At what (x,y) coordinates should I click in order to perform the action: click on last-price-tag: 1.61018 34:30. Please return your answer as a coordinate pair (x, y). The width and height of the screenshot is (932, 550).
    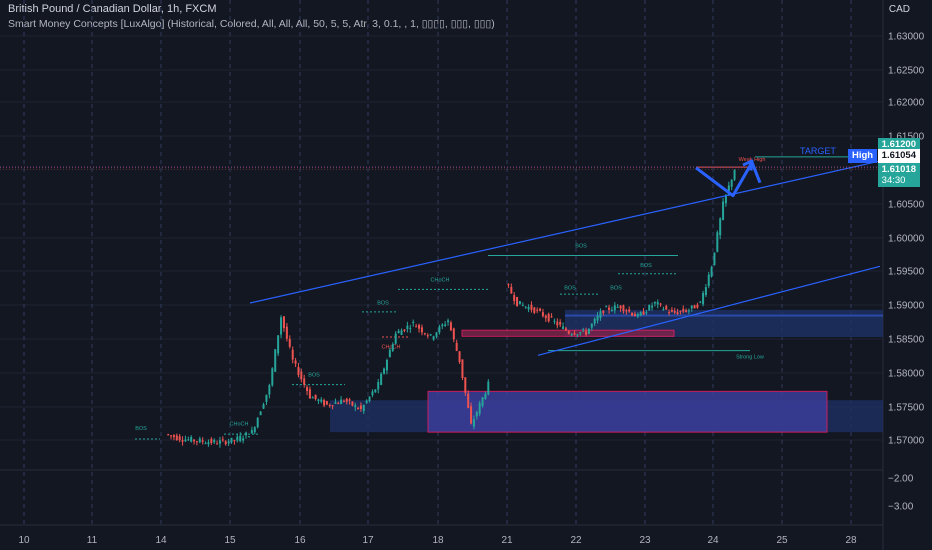
    Looking at the image, I should click on (898, 175).